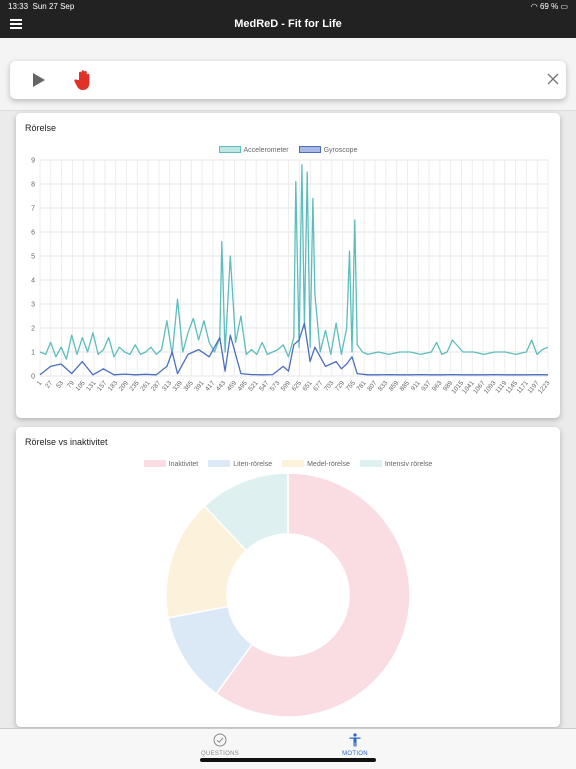 Image resolution: width=576 pixels, height=769 pixels. I want to click on x-tick-label: 391, so click(199, 386).